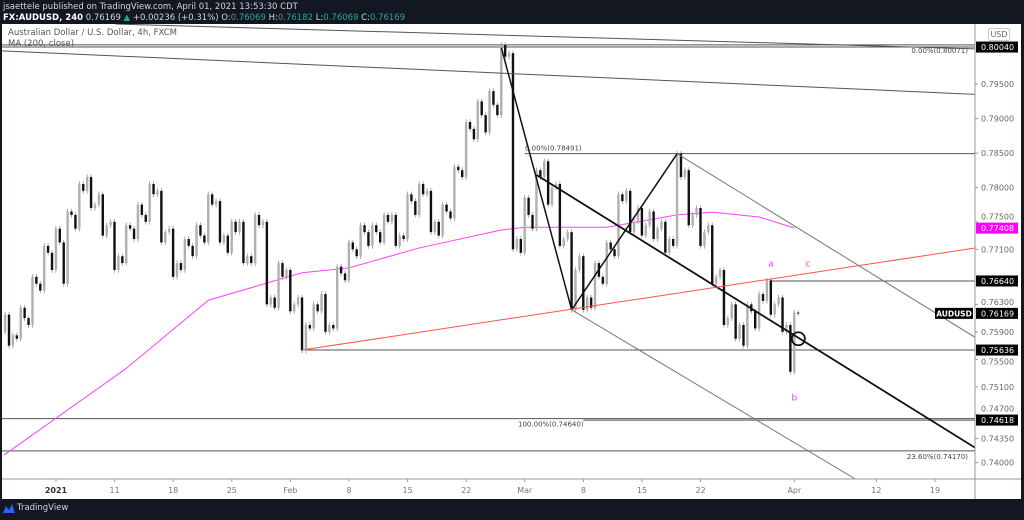 This screenshot has height=520, width=1024. Describe the element at coordinates (545, 37) in the screenshot. I see `upper-resistance-line` at that location.